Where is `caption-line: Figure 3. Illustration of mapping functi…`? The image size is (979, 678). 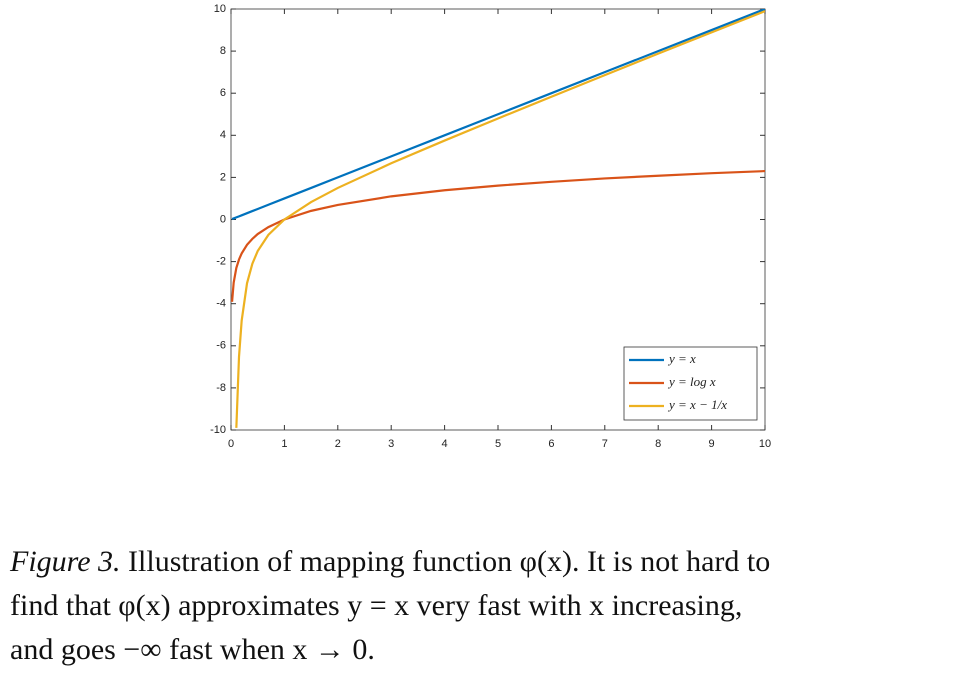 caption-line: Figure 3. Illustration of mapping functi… is located at coordinates (390, 562).